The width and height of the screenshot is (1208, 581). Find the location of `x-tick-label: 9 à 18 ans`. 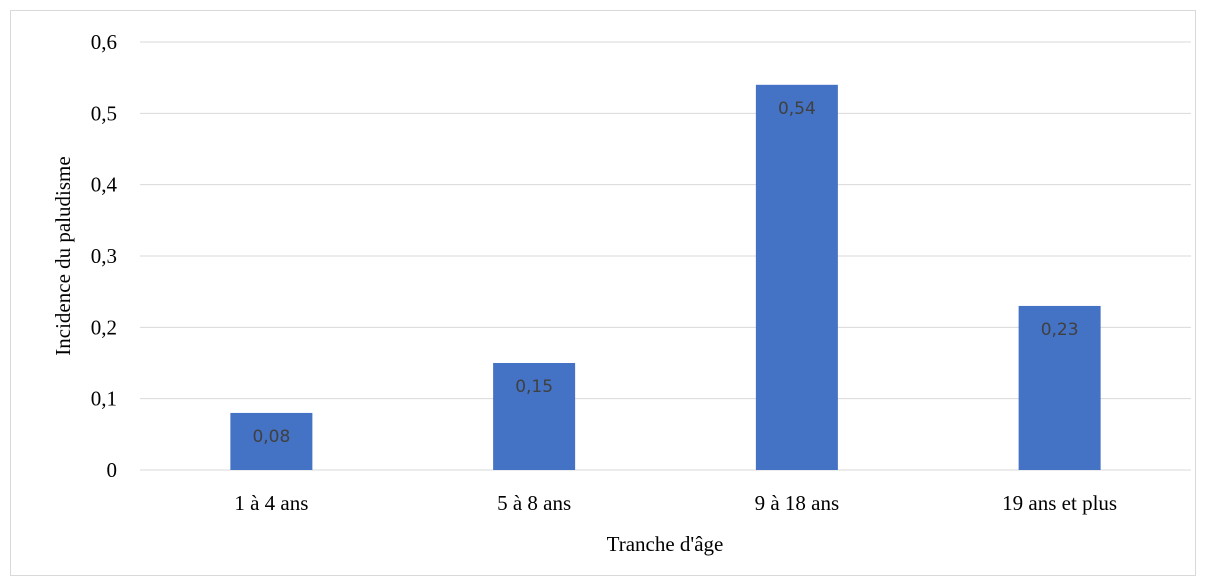

x-tick-label: 9 à 18 ans is located at coordinates (797, 503).